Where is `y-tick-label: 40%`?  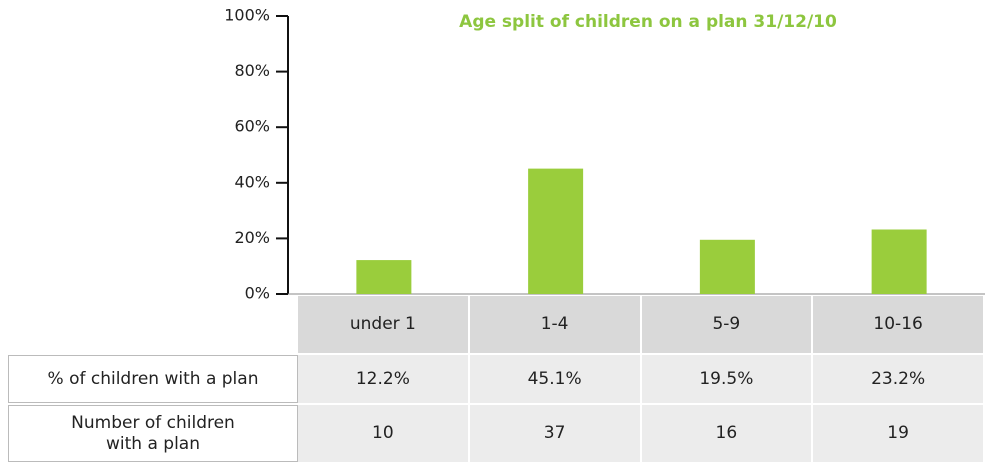 y-tick-label: 40% is located at coordinates (252, 181).